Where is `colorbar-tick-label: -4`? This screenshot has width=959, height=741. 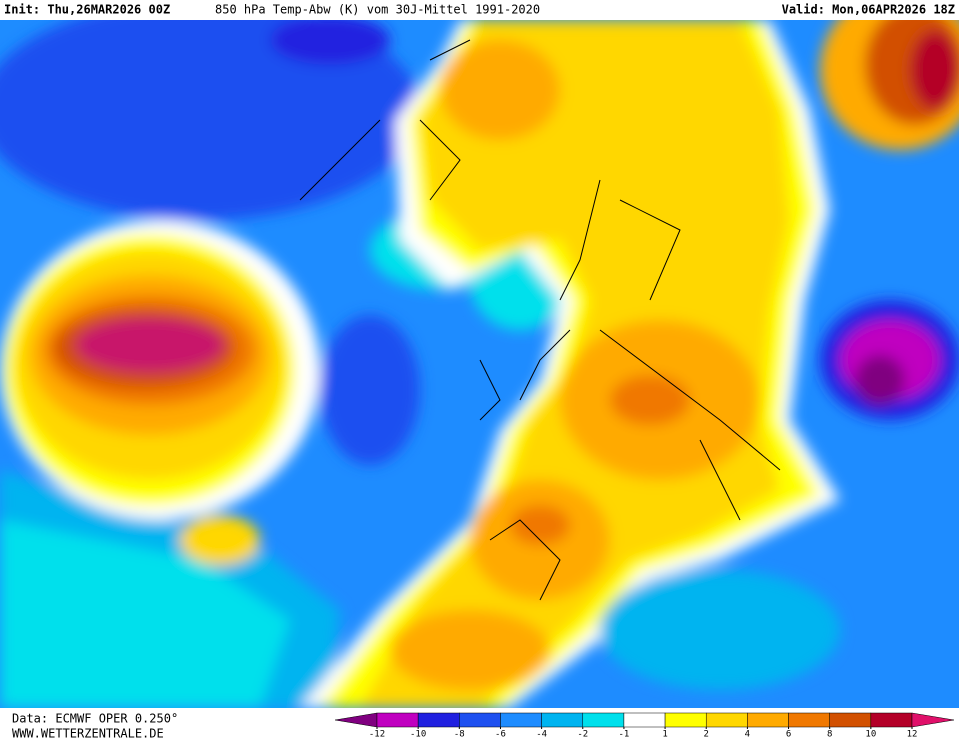
colorbar-tick-label: -4 is located at coordinates (541, 735).